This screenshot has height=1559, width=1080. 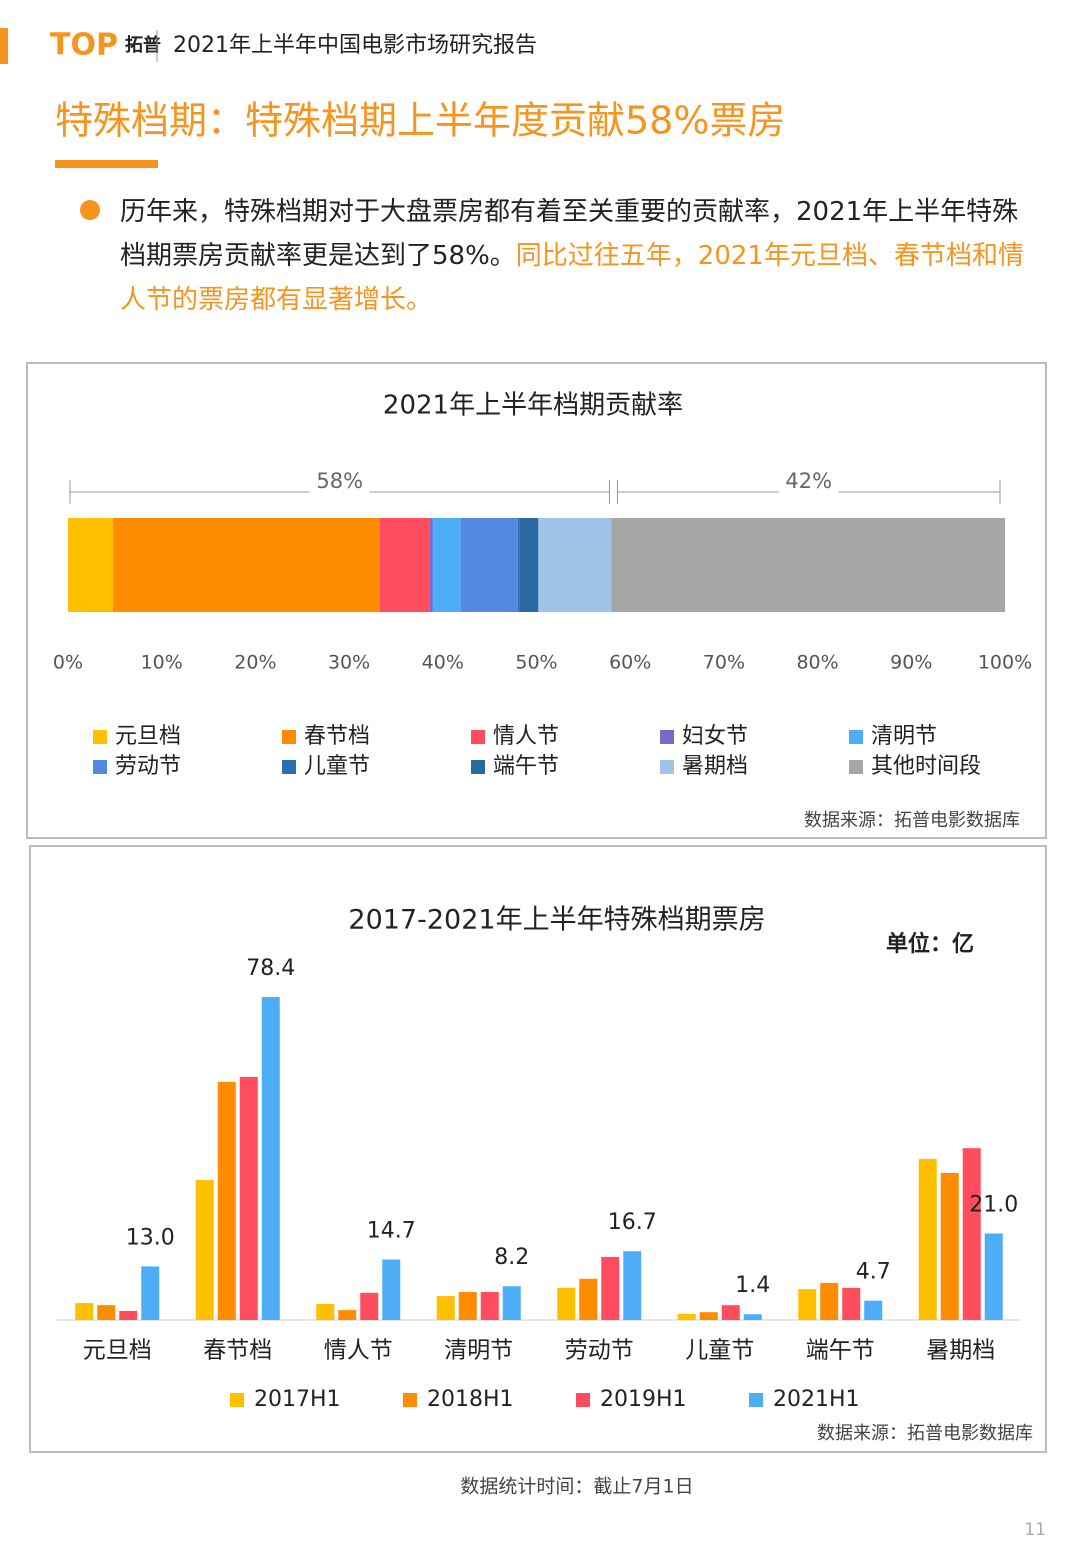 What do you see at coordinates (420, 121) in the screenshot?
I see `heading: 特殊档期：特殊档期上半年度贡献58%票房` at bounding box center [420, 121].